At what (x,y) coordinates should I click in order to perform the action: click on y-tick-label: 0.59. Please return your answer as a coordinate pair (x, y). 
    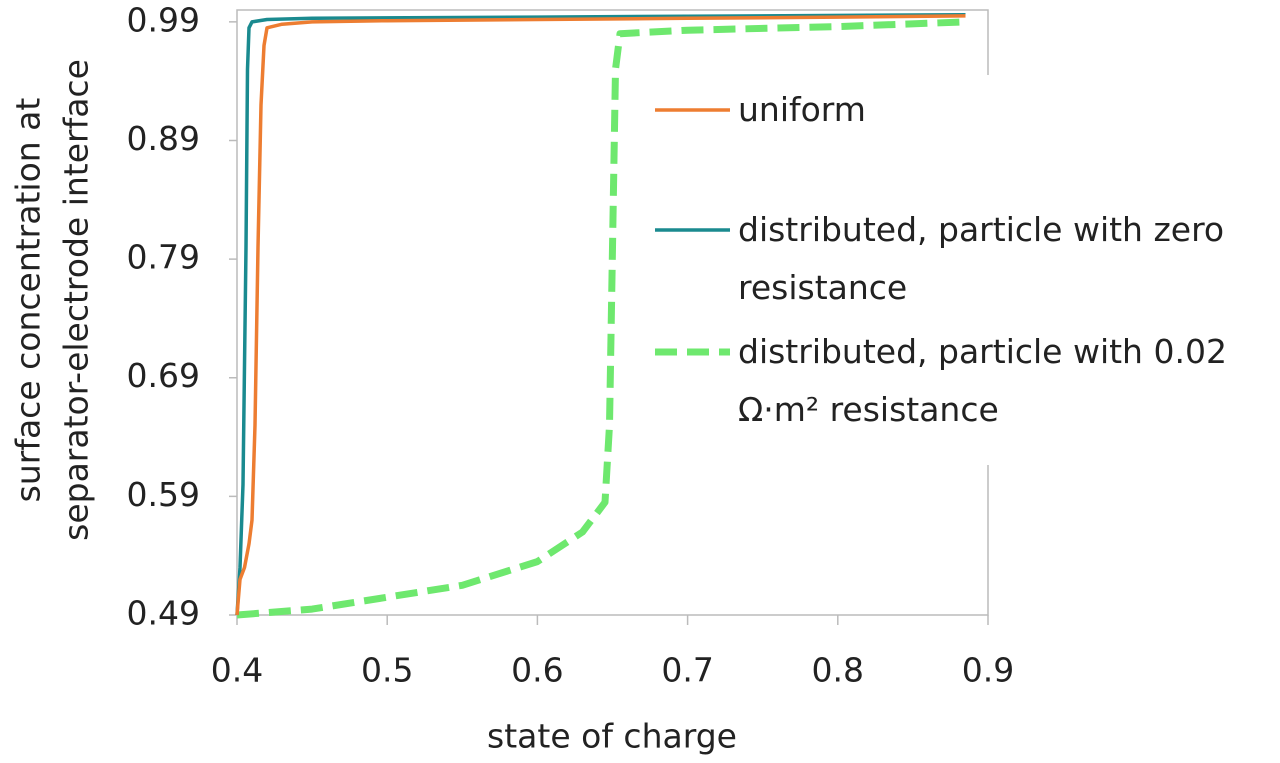
    Looking at the image, I should click on (163, 494).